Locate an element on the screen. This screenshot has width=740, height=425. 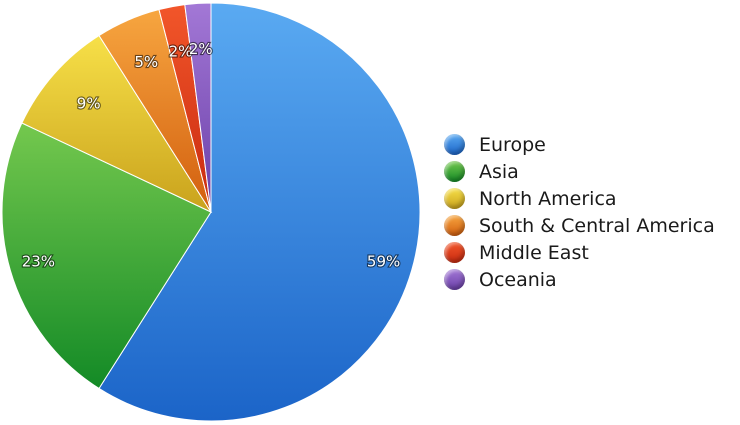
value-label-south-and-central-america: 5% is located at coordinates (146, 62).